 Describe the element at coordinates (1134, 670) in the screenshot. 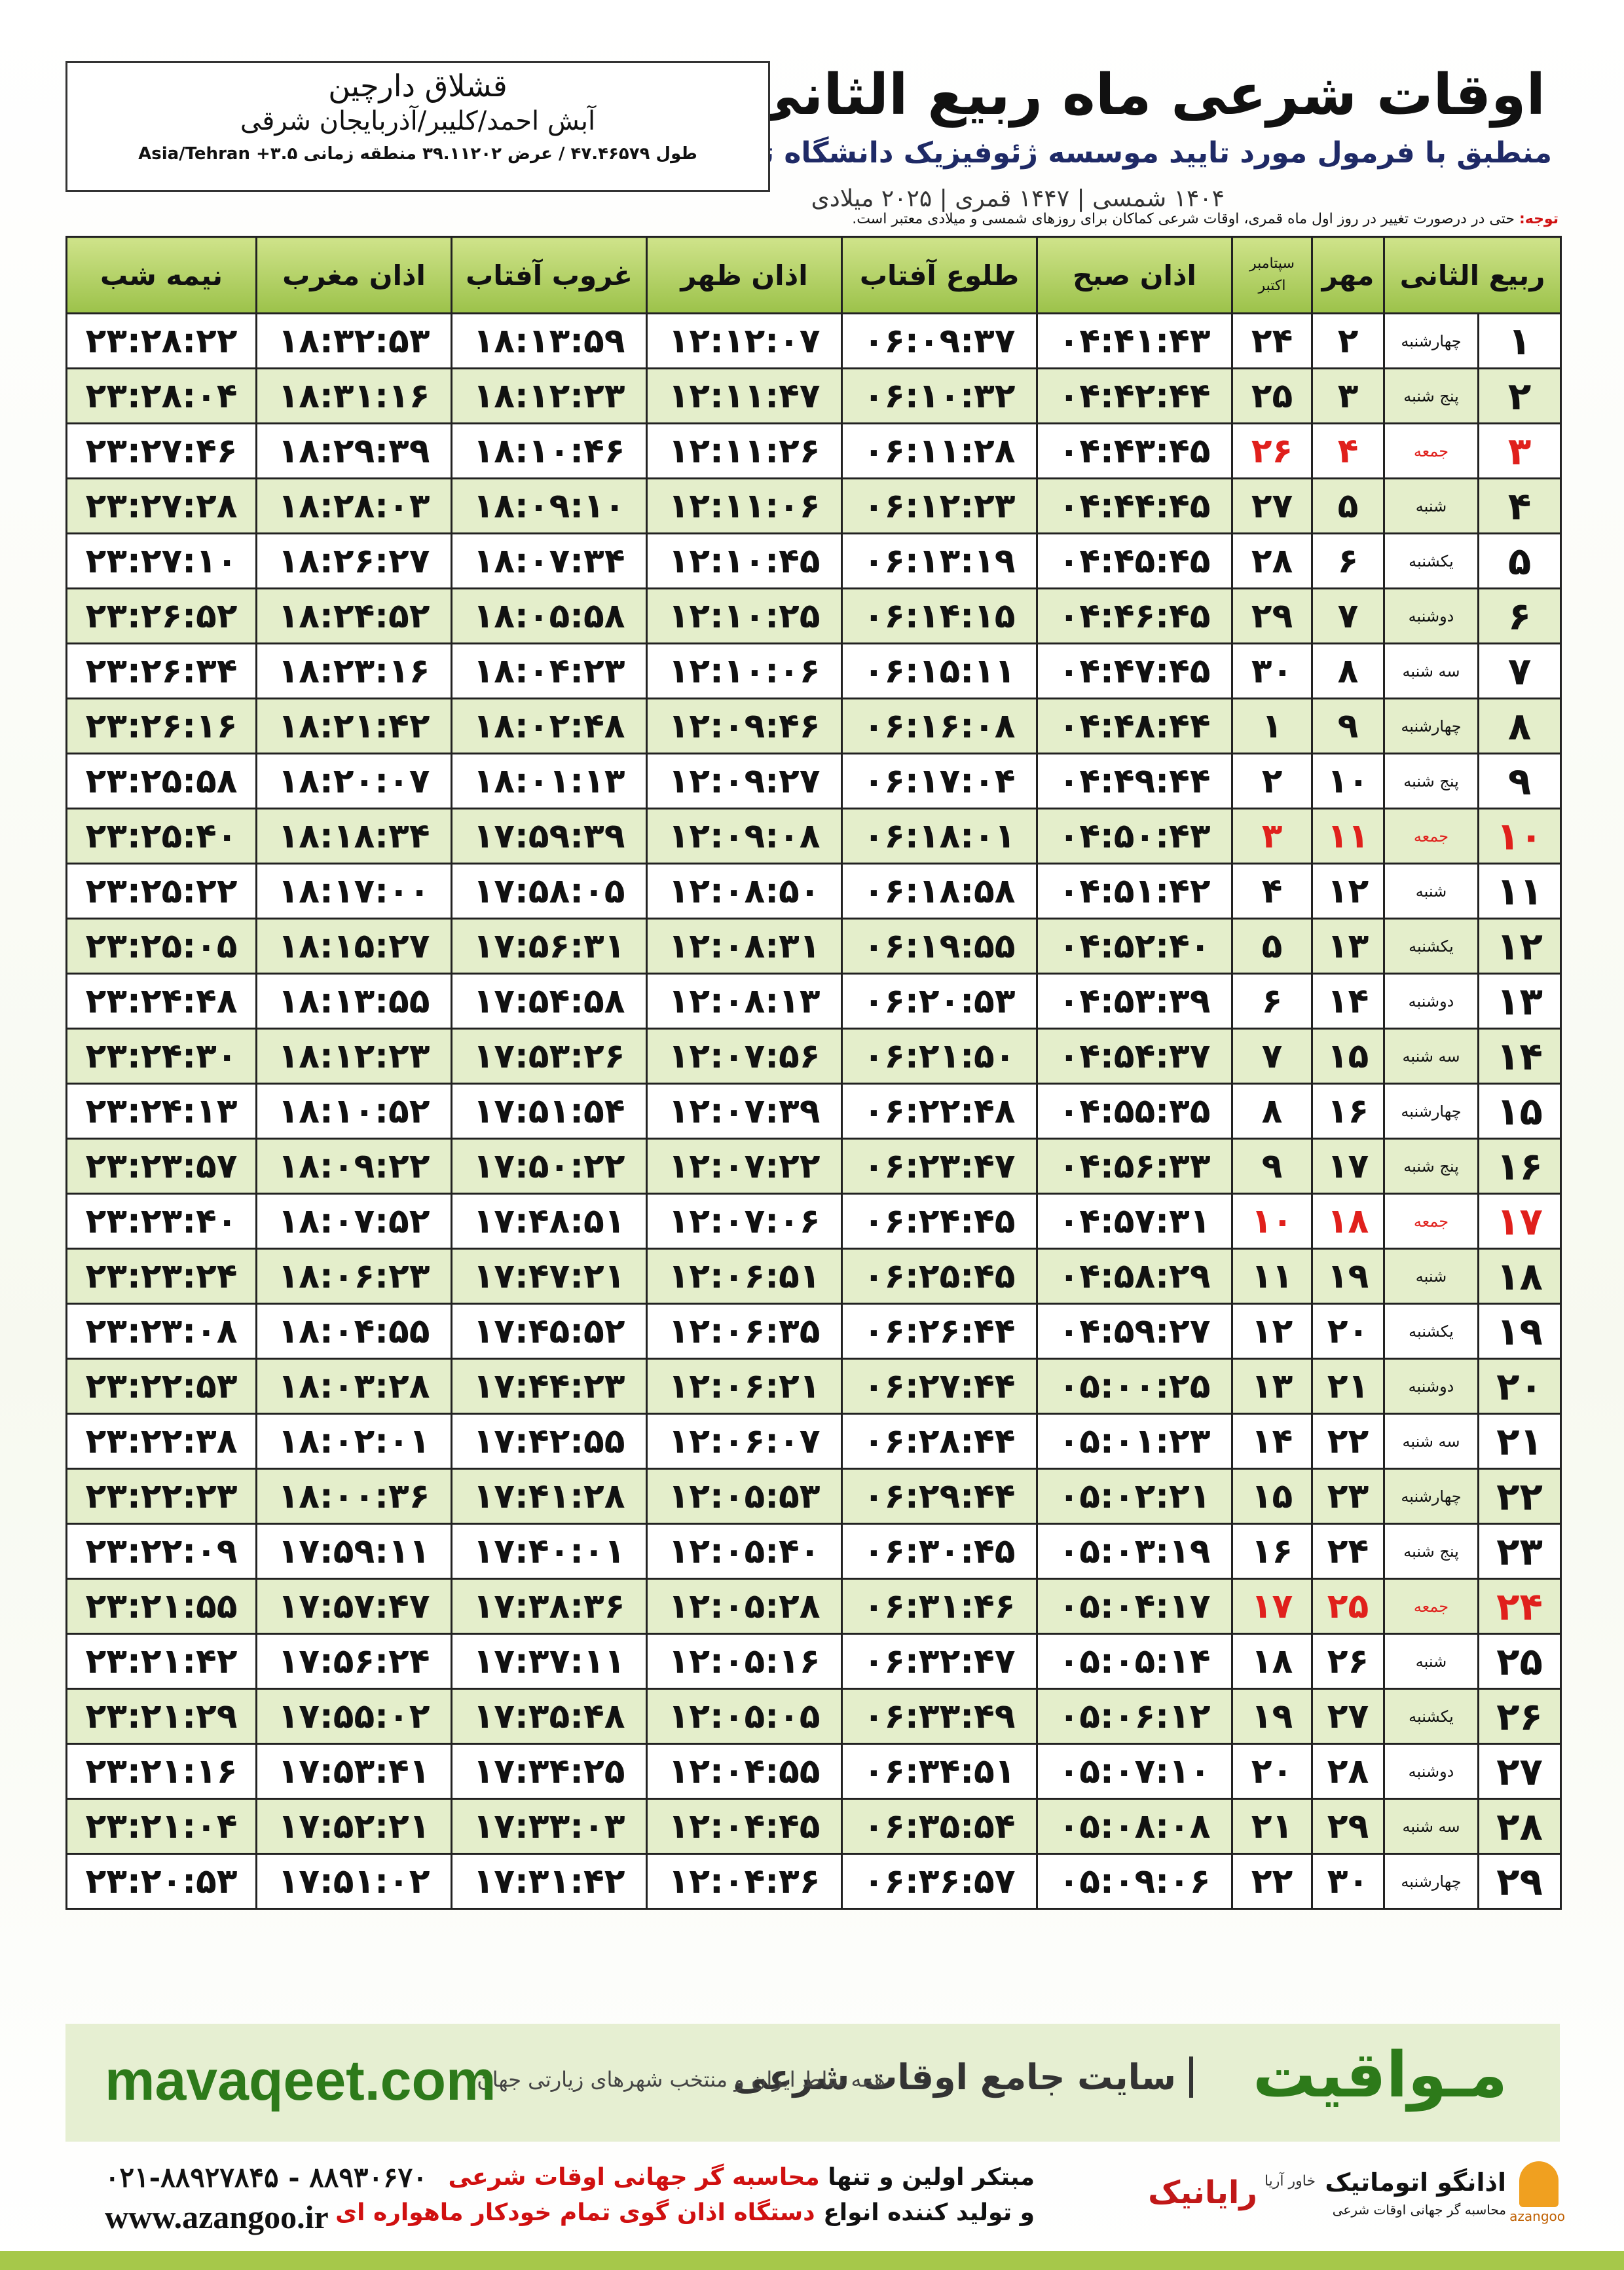

I see `fajr: ۰۴:۴۷:۴۵` at that location.